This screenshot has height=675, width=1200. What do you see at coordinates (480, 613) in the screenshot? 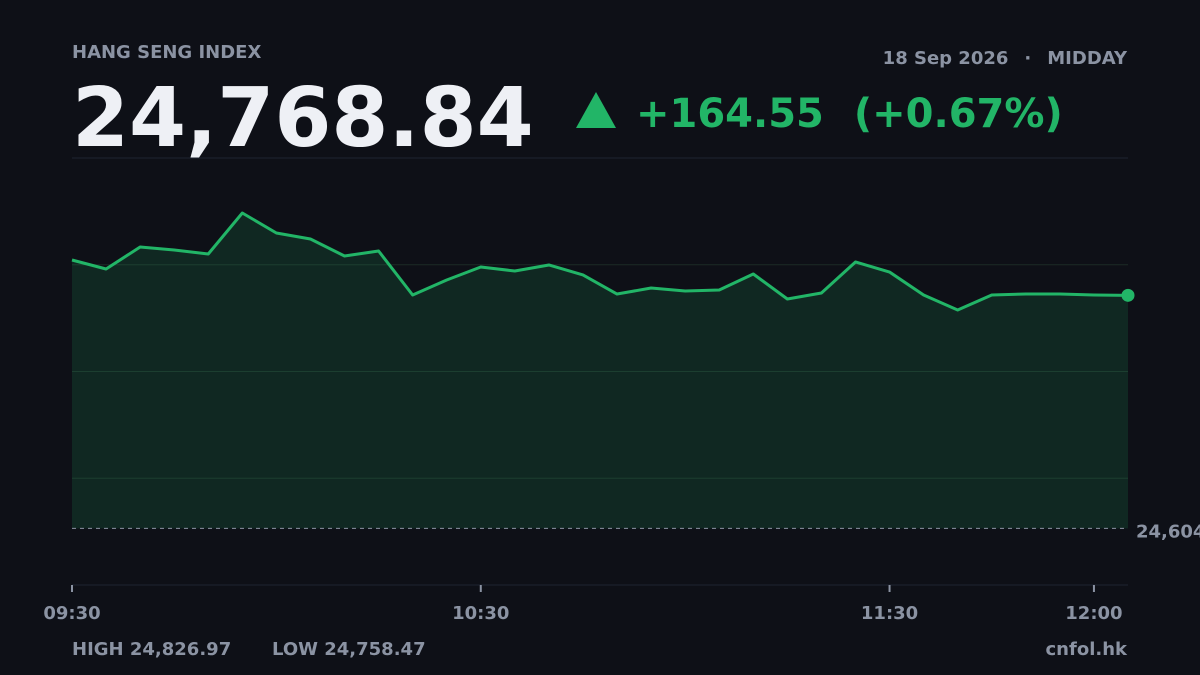
I see `x-tick-label: 10:30` at bounding box center [480, 613].